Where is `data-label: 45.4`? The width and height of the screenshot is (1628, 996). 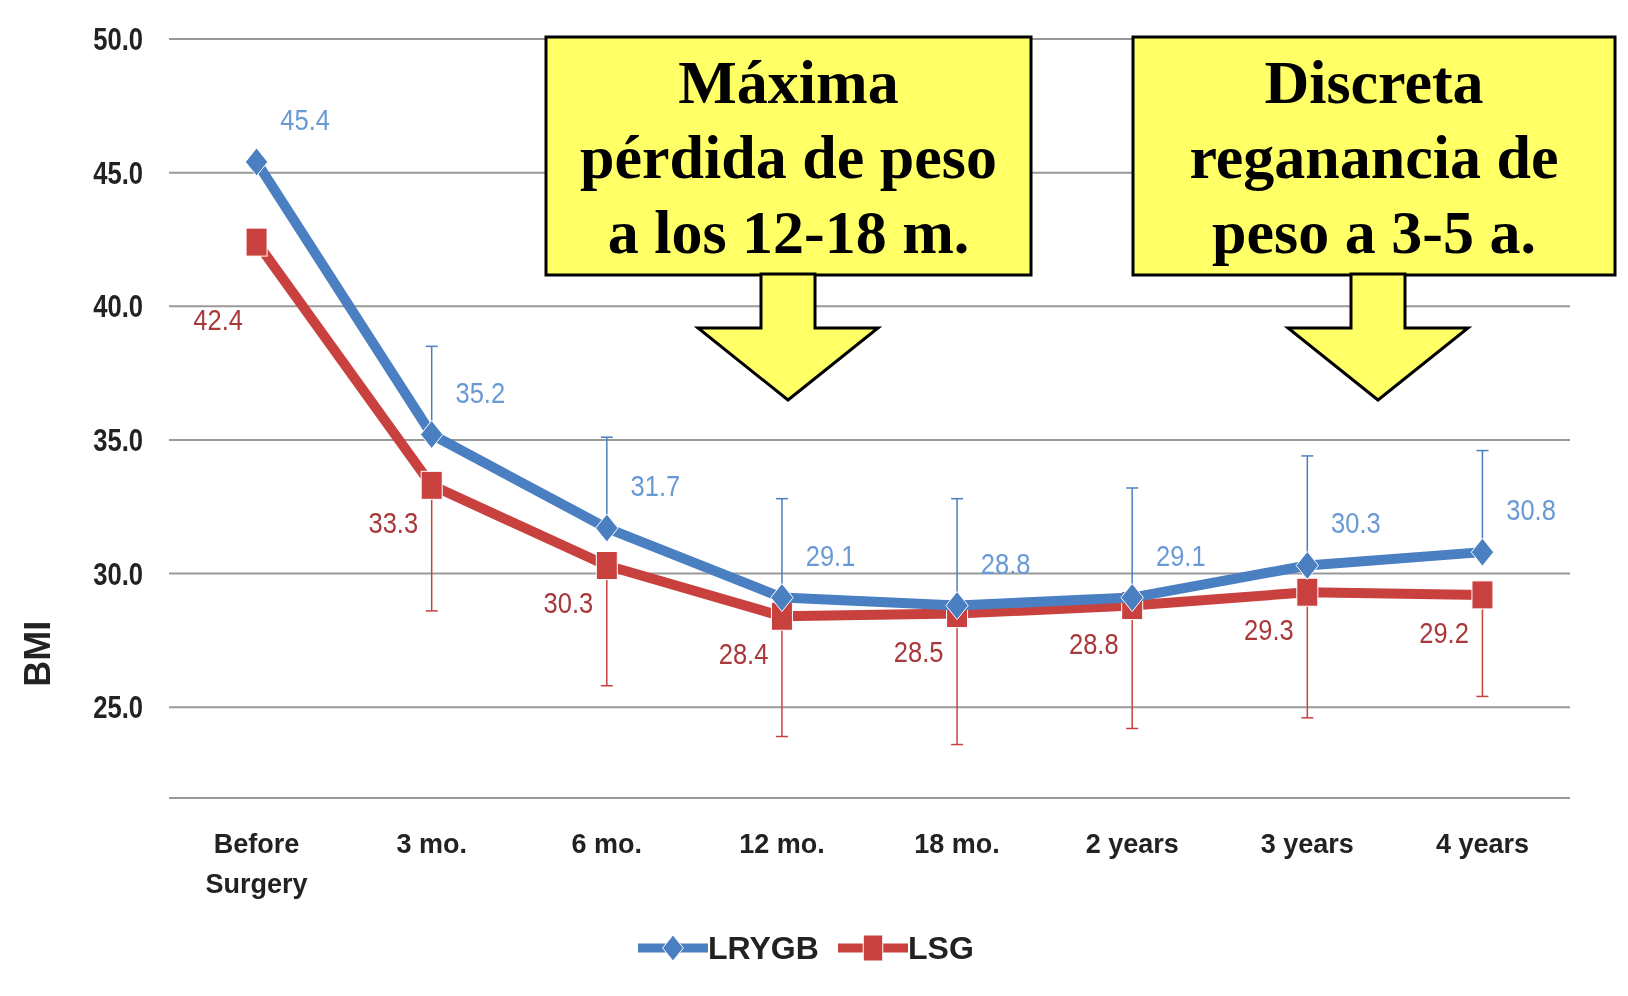 data-label: 45.4 is located at coordinates (305, 120).